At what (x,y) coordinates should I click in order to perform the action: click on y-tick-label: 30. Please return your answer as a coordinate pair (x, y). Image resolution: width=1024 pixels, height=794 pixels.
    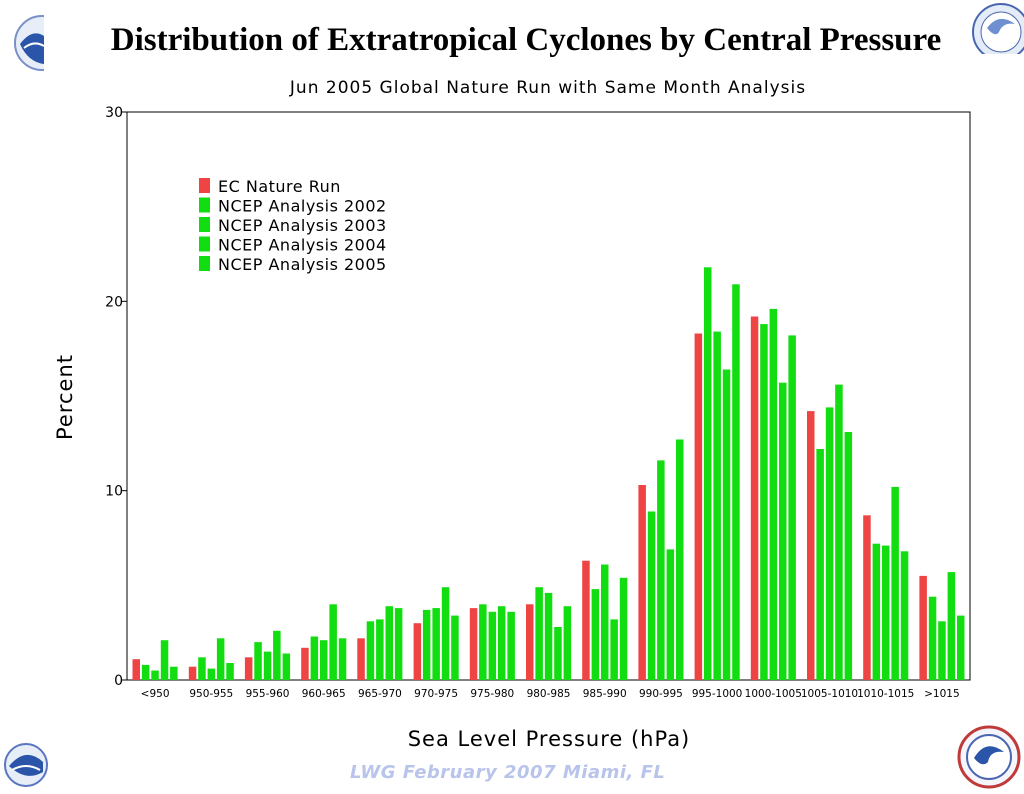
    Looking at the image, I should click on (114, 113).